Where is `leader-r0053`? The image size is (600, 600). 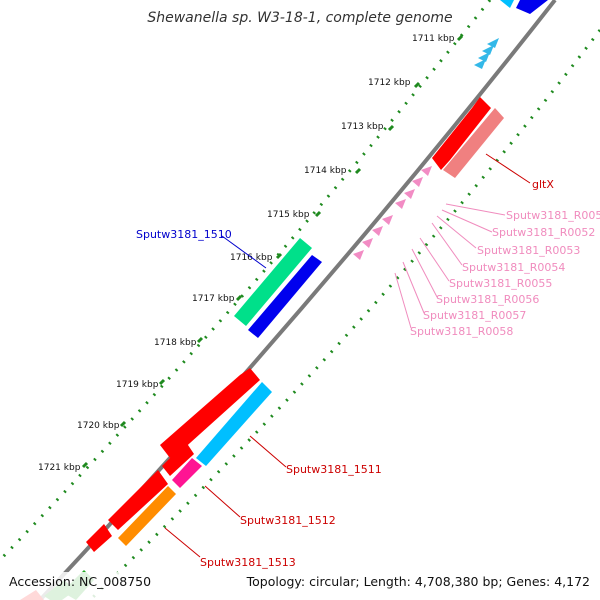
leader-r0053 is located at coordinates (456, 232).